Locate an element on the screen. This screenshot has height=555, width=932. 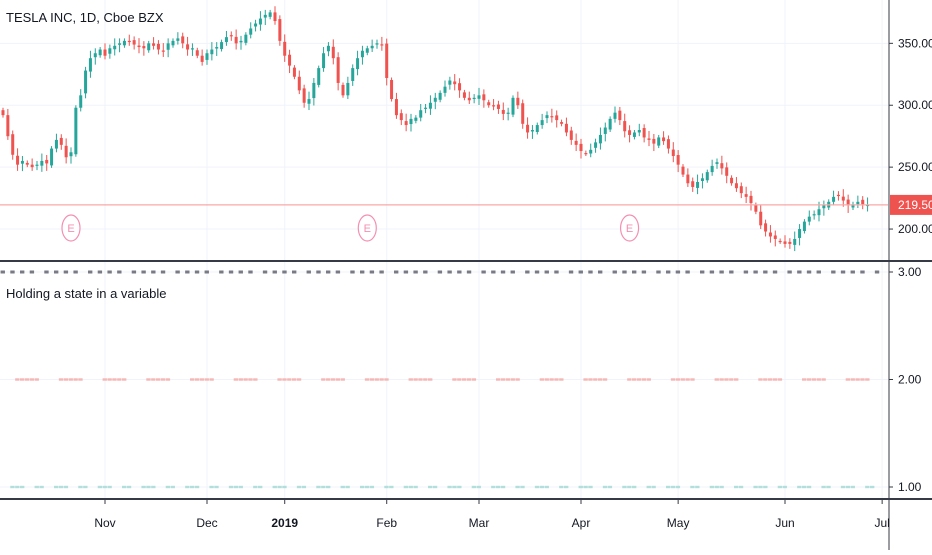
x-tick-label: Dec is located at coordinates (206, 523).